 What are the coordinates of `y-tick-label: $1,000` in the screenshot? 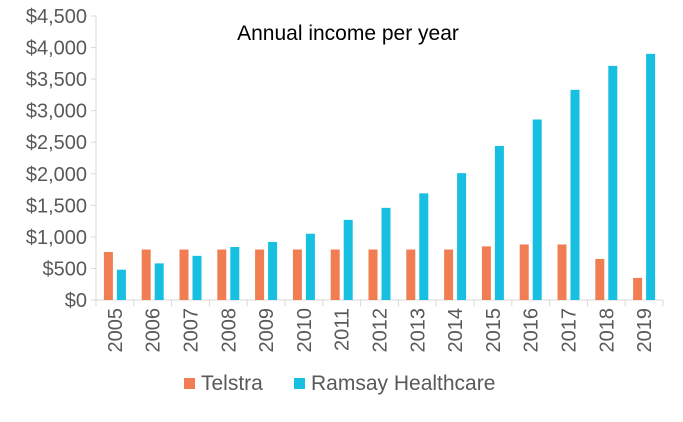 It's located at (56, 238).